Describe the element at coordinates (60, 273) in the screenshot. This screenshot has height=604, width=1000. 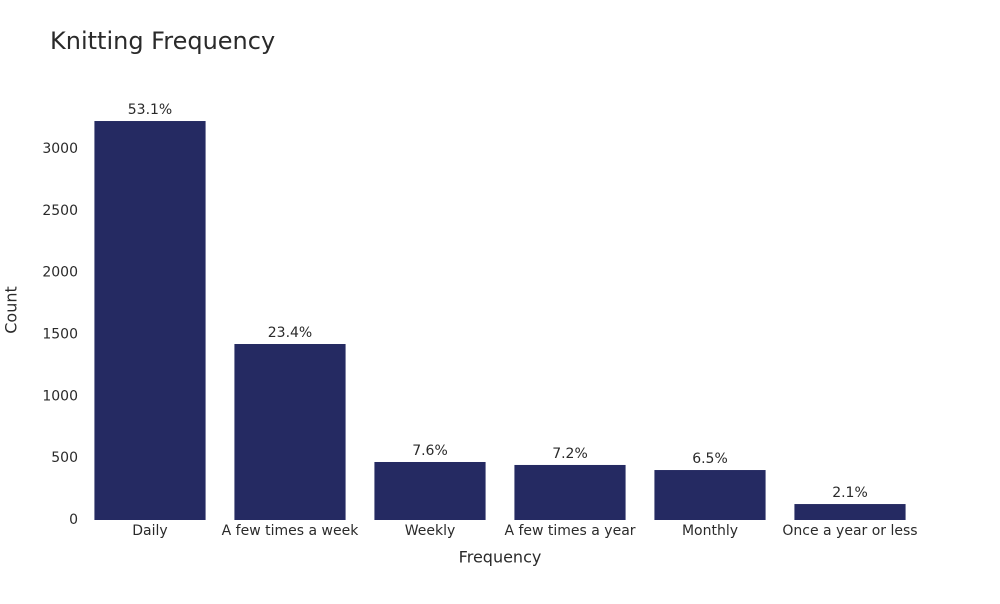
I see `y-tick-label: 2000` at that location.